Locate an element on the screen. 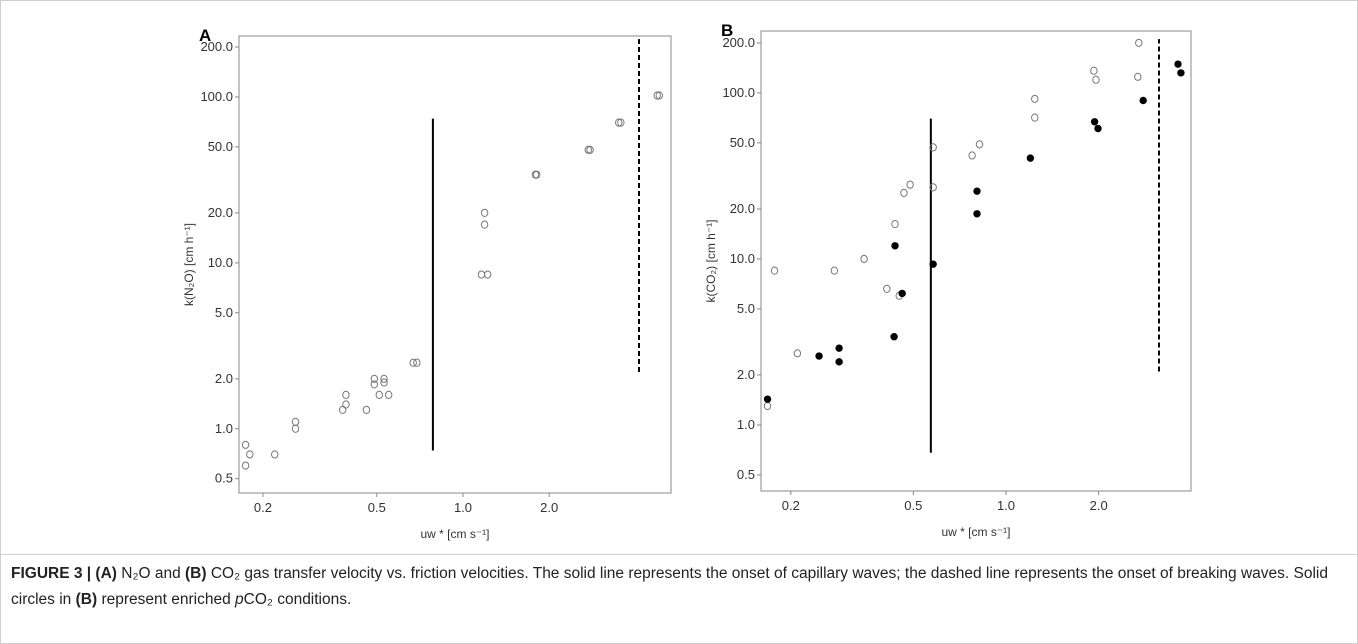 Image resolution: width=1358 pixels, height=644 pixels. x-tick-label: 0.2 is located at coordinates (791, 505).